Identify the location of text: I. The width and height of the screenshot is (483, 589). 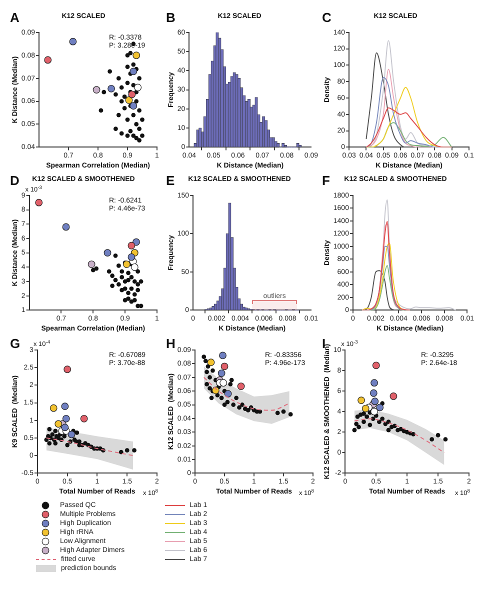
(324, 343).